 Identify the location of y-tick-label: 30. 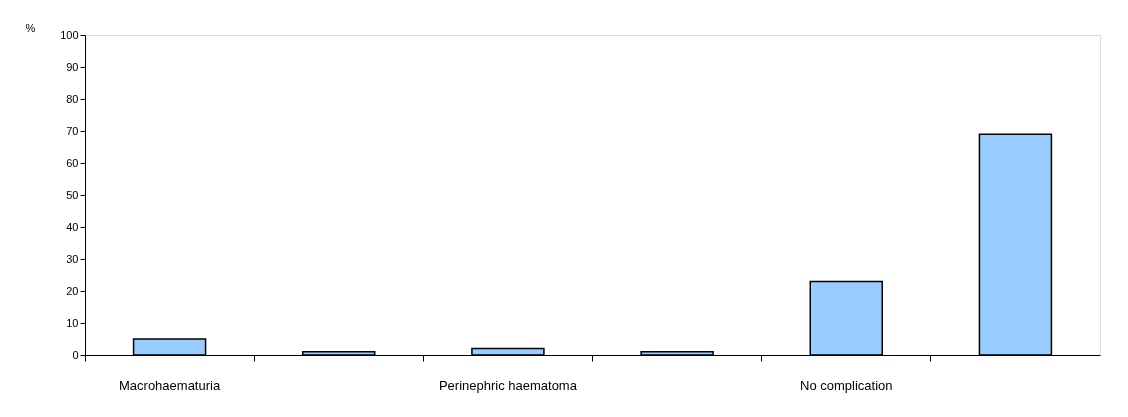
(72, 258).